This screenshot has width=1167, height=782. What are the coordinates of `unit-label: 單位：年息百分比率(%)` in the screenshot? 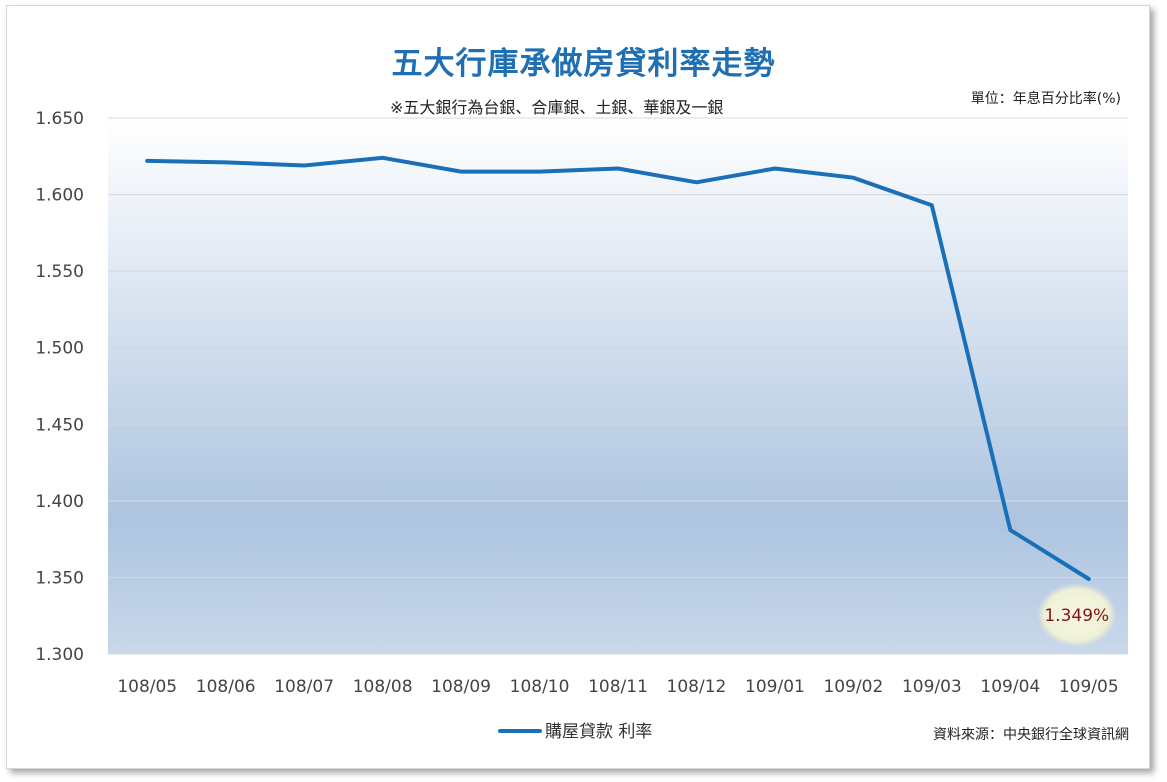 It's located at (1045, 99).